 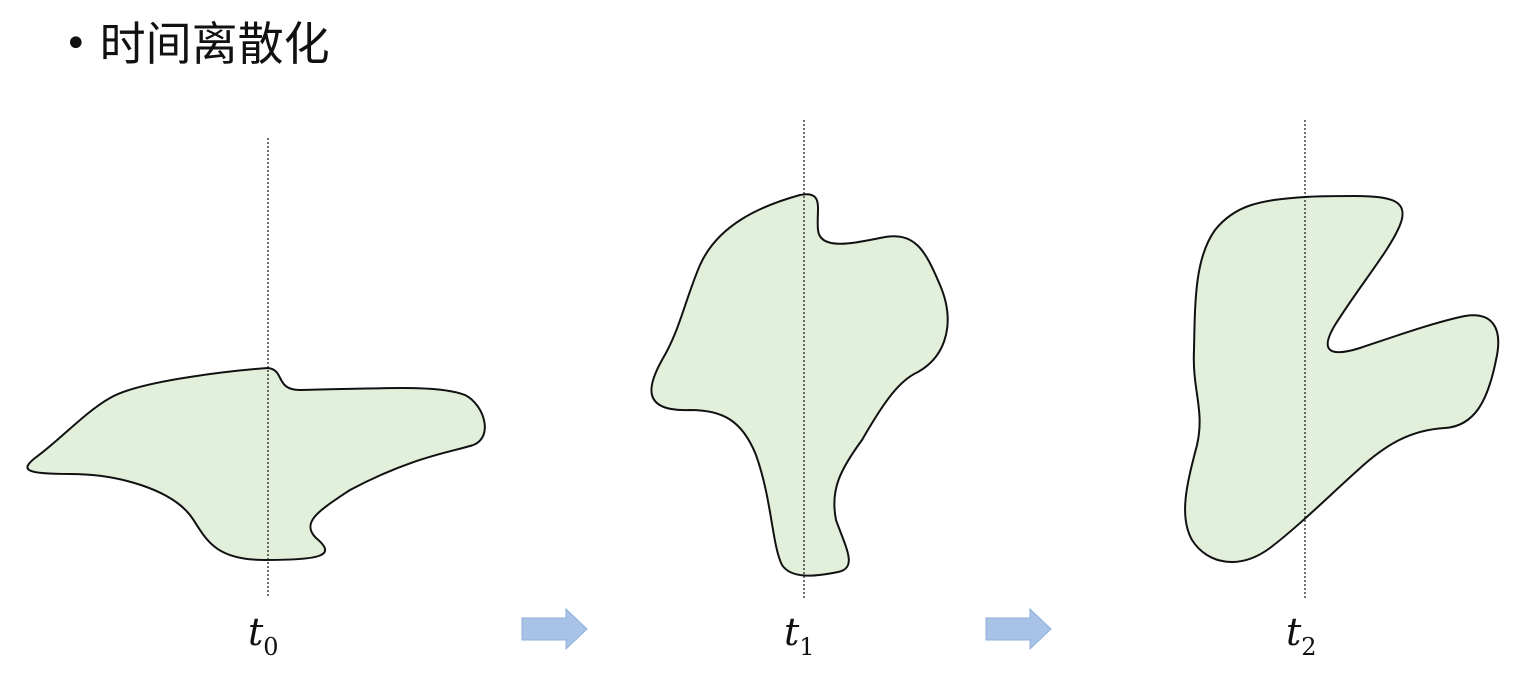 What do you see at coordinates (1301, 635) in the screenshot?
I see `time-label-t2: t2` at bounding box center [1301, 635].